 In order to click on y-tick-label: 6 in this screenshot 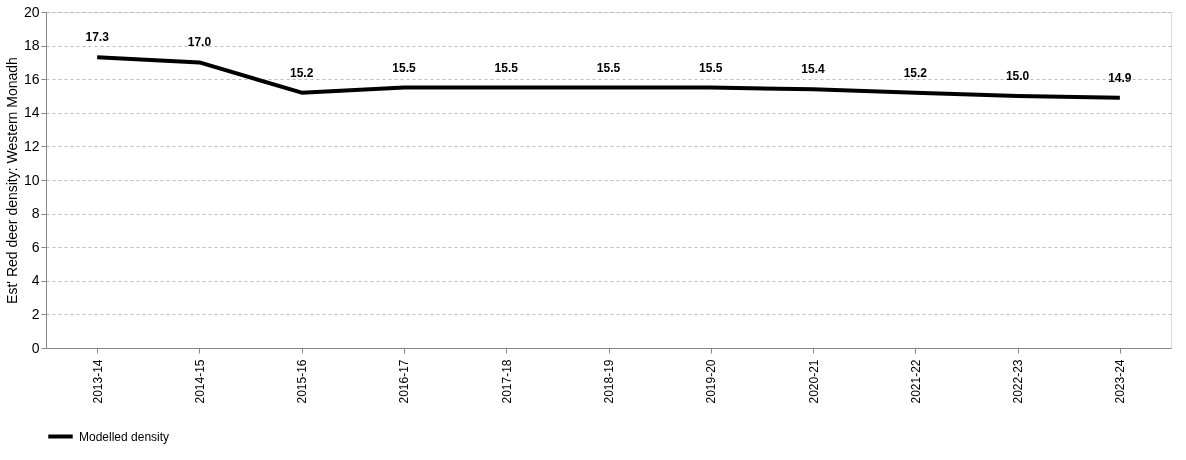, I will do `click(35, 246)`.